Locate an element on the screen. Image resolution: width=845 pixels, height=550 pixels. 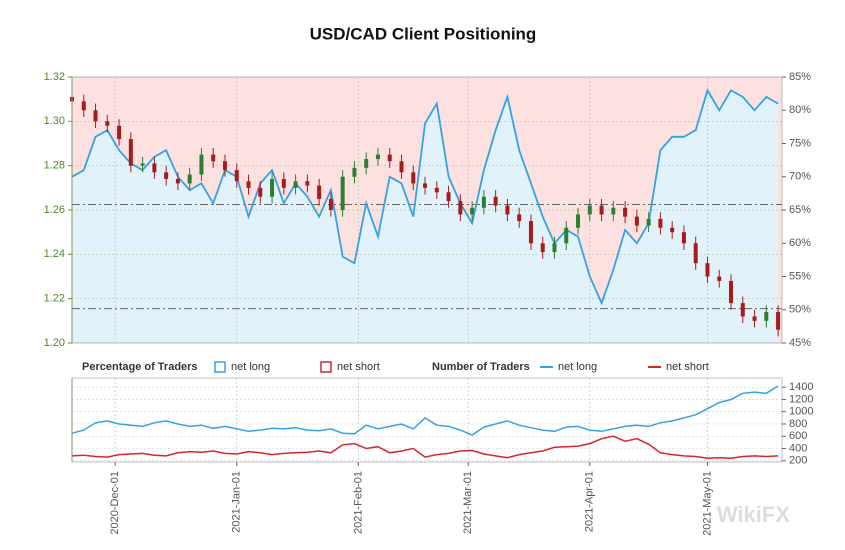
y2-tick-label: 55% is located at coordinates (800, 276).